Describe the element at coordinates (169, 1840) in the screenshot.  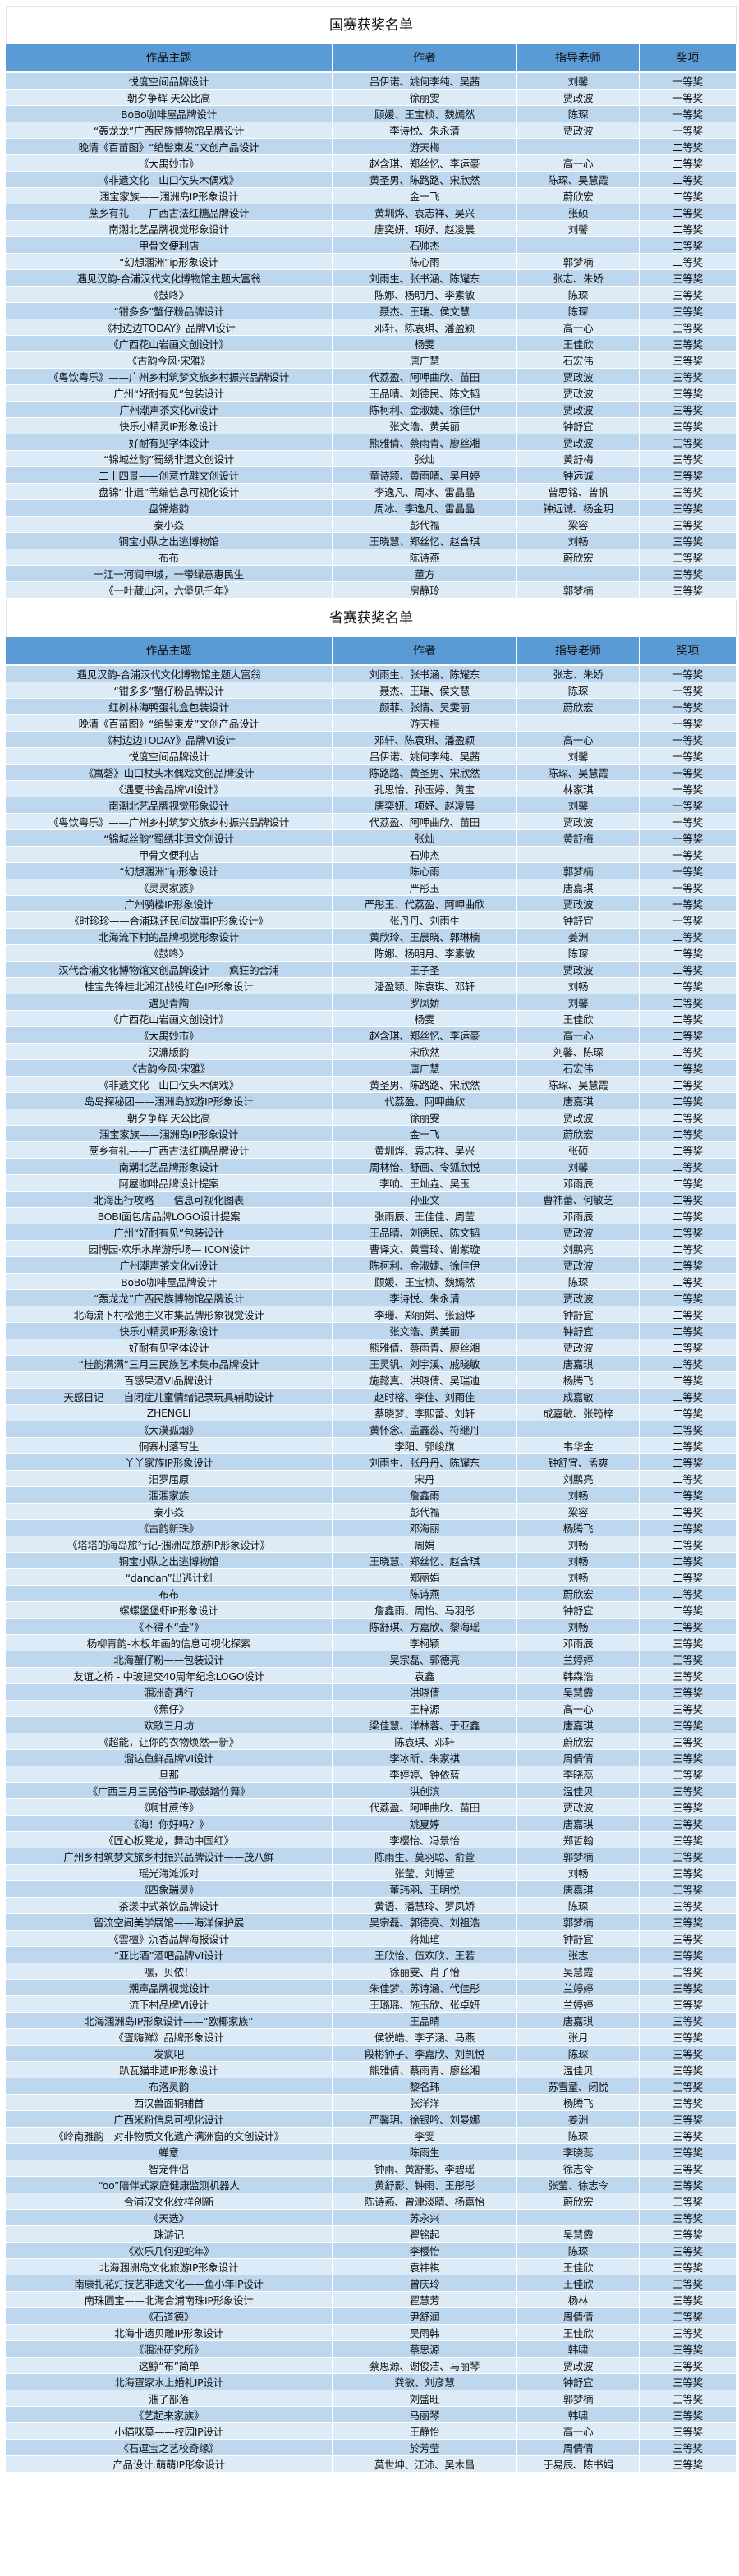
I see `work-title-cell: 《匠心板凳龙，舞动中国红》` at that location.